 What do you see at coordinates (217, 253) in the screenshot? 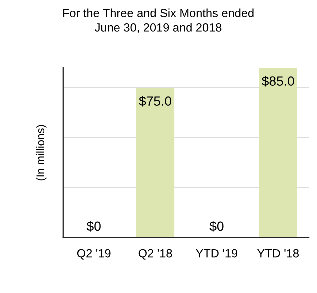
I see `x-tick-label: YTD '19` at bounding box center [217, 253].